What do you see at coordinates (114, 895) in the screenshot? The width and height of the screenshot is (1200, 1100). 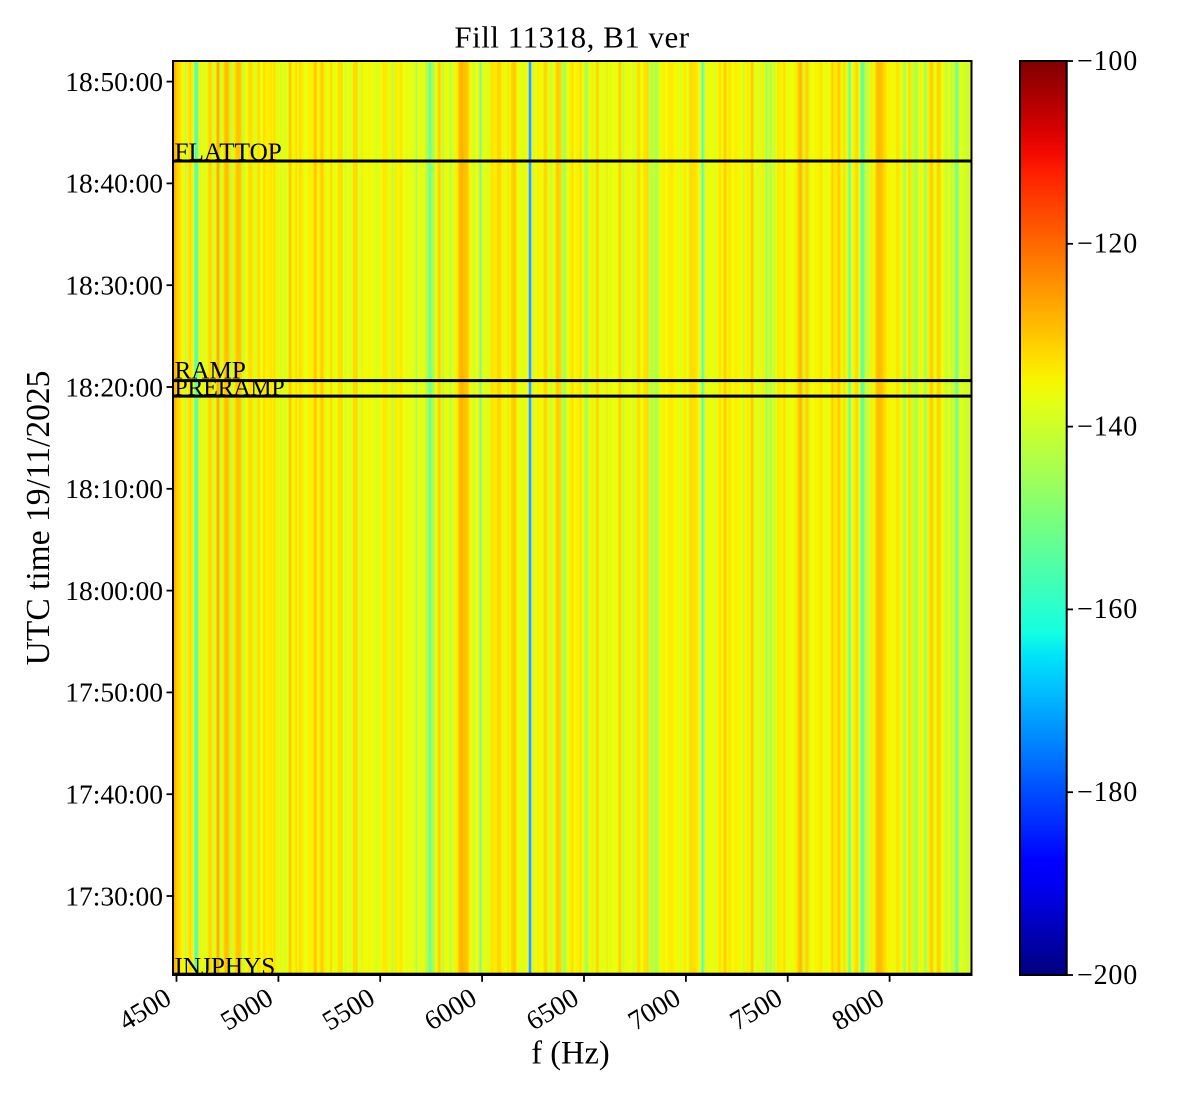 I see `svg-text: 17:30:00` at bounding box center [114, 895].